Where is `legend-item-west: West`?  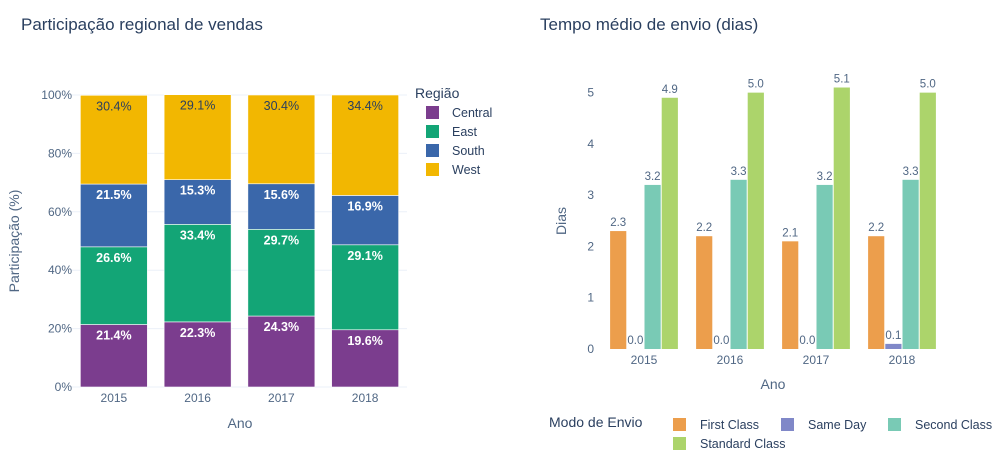
legend-item-west: West is located at coordinates (453, 170).